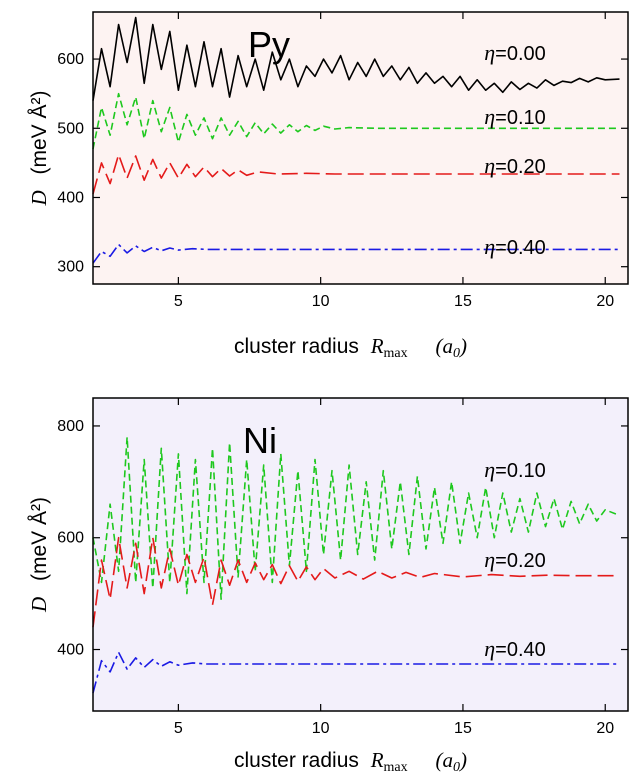  Describe the element at coordinates (70, 426) in the screenshot. I see `y-tick-label: 800` at that location.